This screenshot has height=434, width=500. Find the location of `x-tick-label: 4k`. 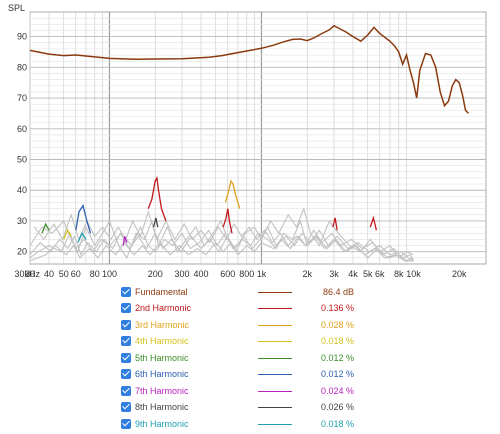

x-tick-label: 4k is located at coordinates (353, 274).